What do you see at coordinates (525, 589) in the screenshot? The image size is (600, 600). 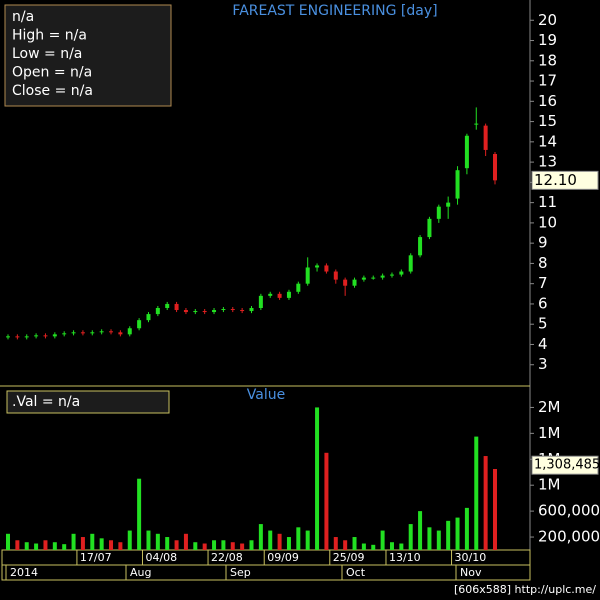 I see `footer: [606x588] http://uplc.me/` at bounding box center [525, 589].